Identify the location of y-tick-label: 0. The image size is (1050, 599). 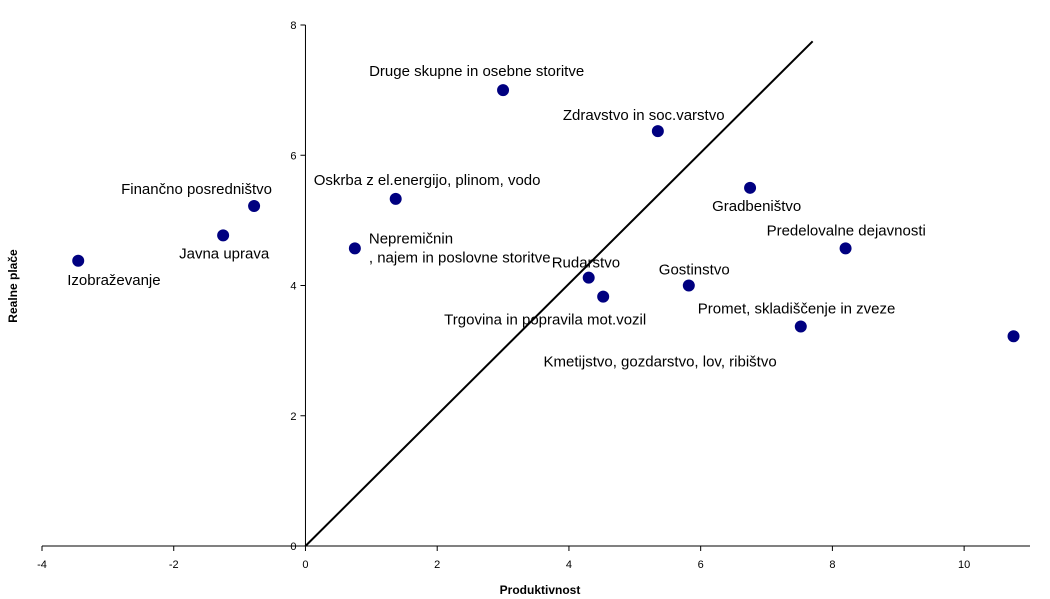
(293, 547).